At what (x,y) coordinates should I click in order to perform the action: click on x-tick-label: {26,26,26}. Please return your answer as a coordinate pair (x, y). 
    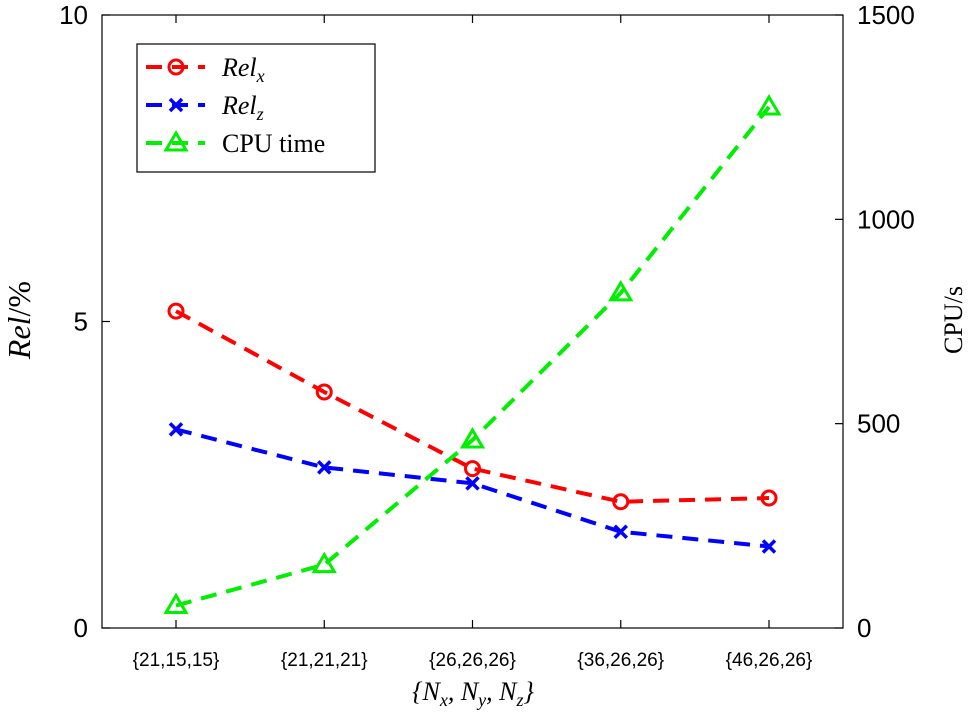
    Looking at the image, I should click on (472, 660).